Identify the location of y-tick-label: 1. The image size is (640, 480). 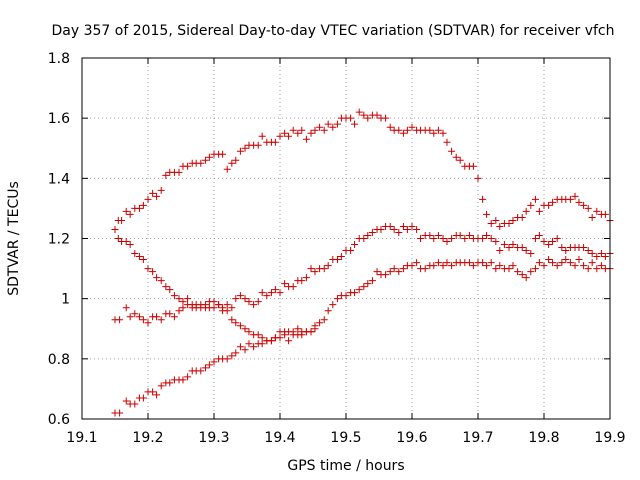
(65, 300).